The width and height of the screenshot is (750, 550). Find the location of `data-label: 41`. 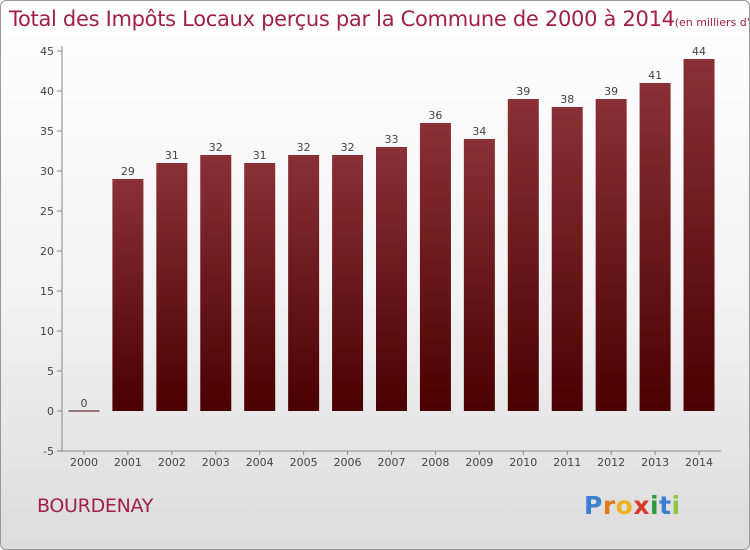

data-label: 41 is located at coordinates (655, 75).